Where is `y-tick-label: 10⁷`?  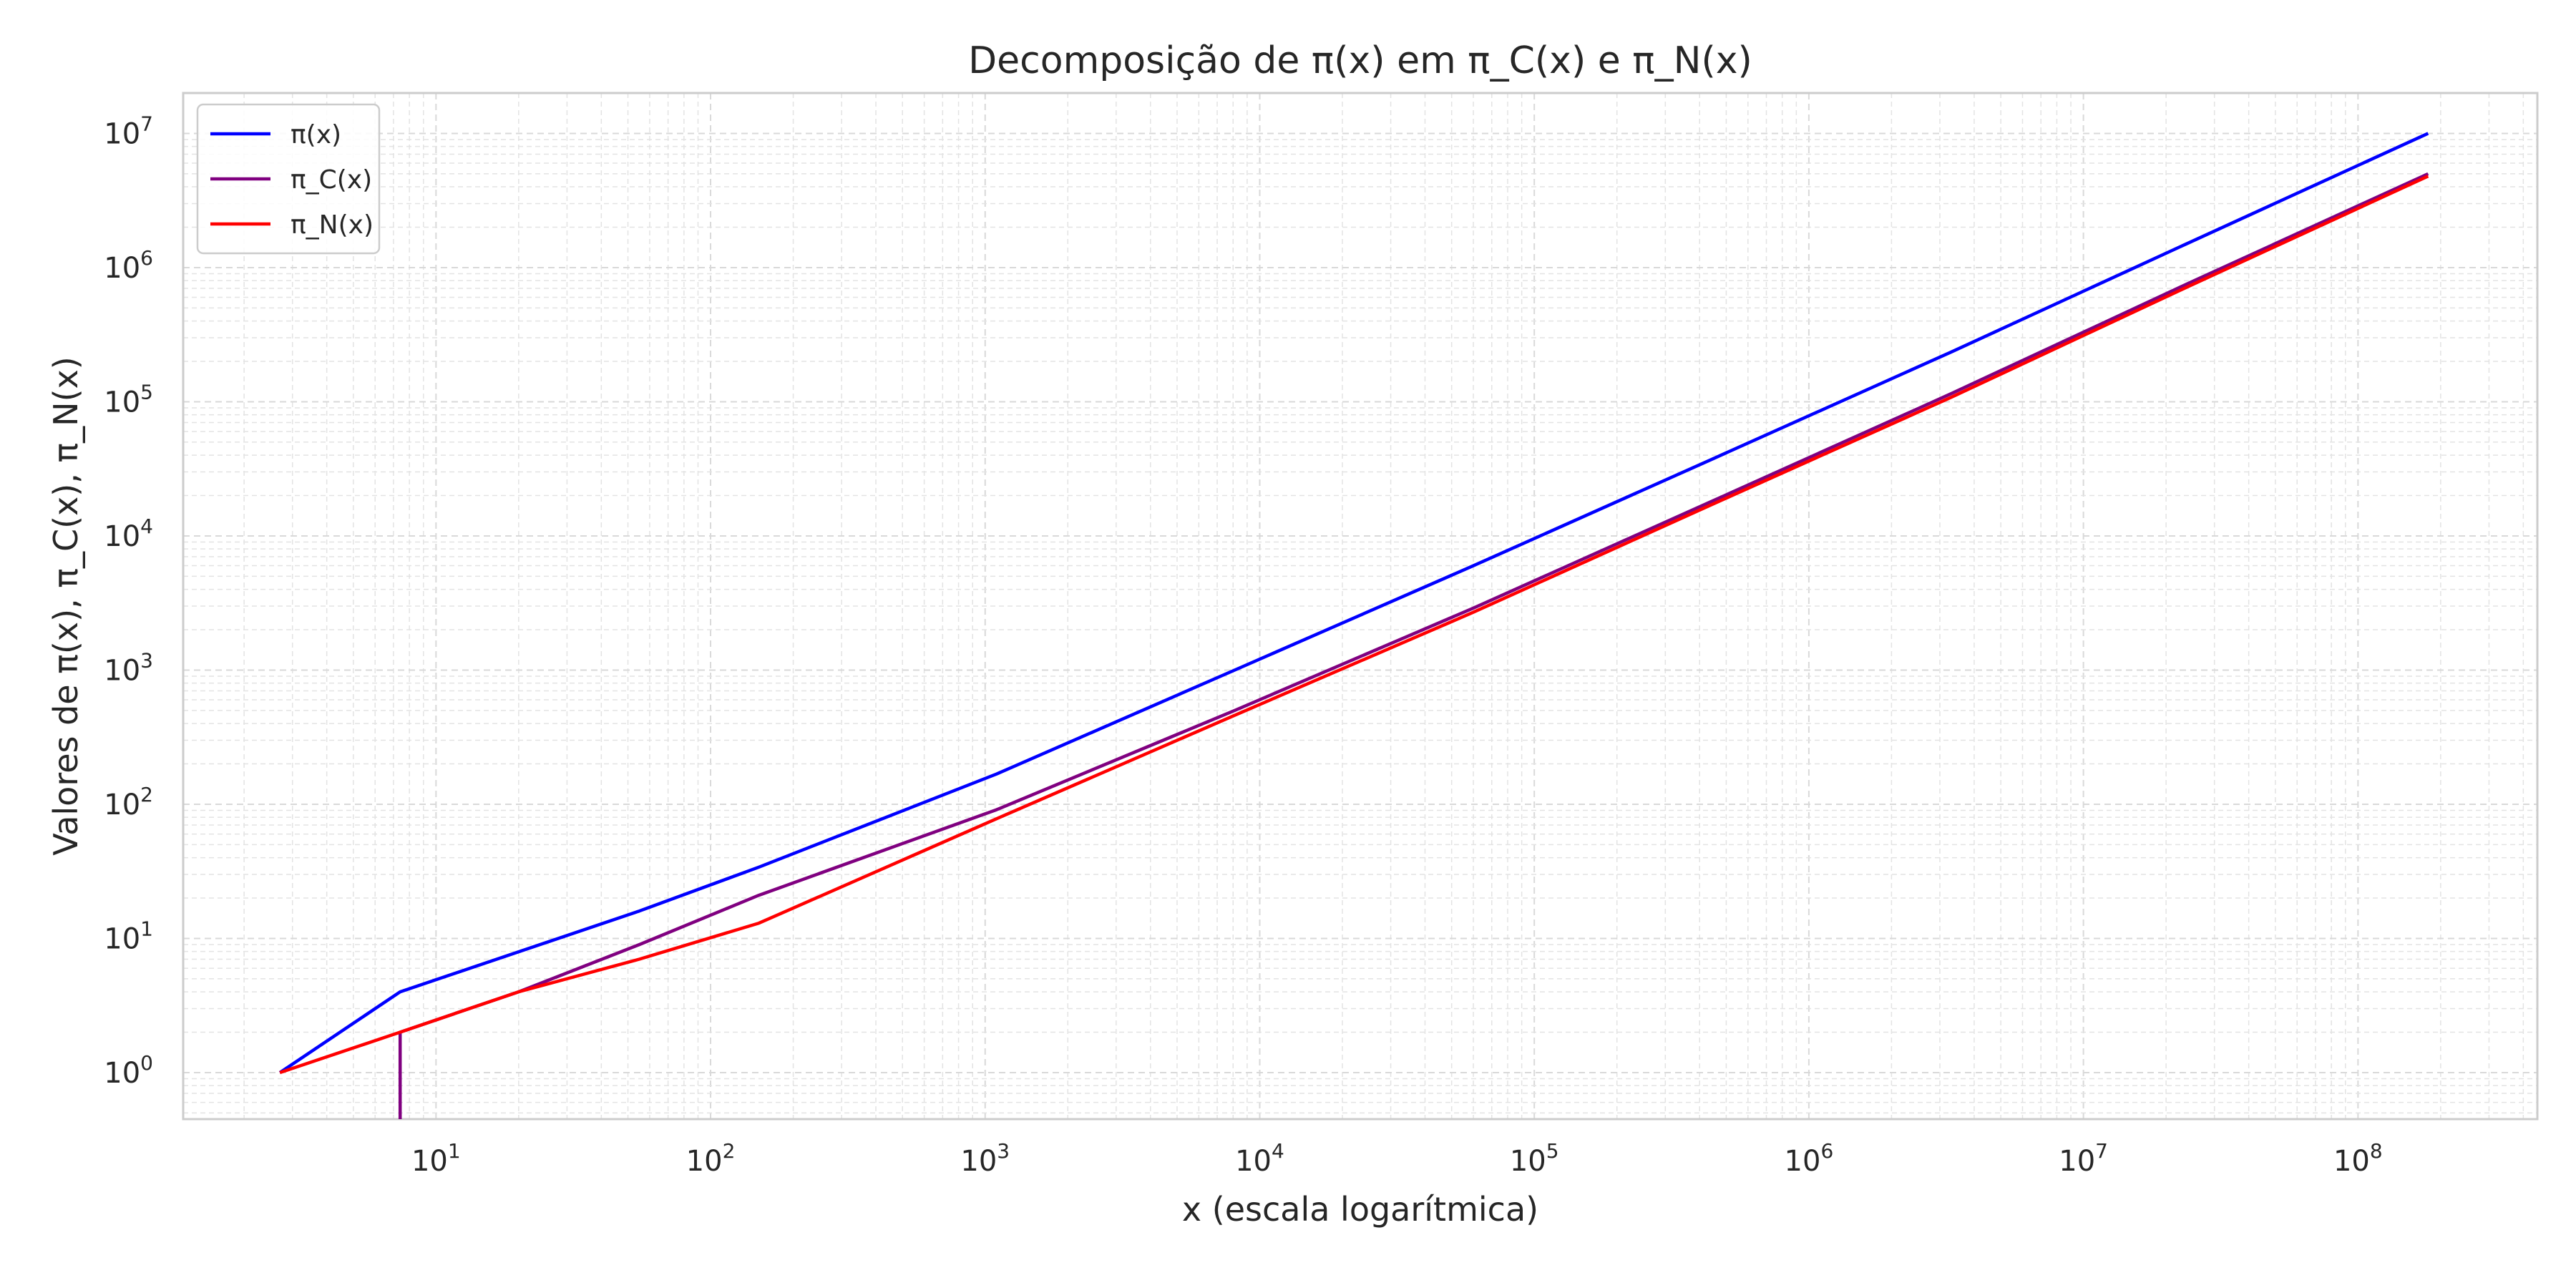 y-tick-label: 10⁷ is located at coordinates (128, 131).